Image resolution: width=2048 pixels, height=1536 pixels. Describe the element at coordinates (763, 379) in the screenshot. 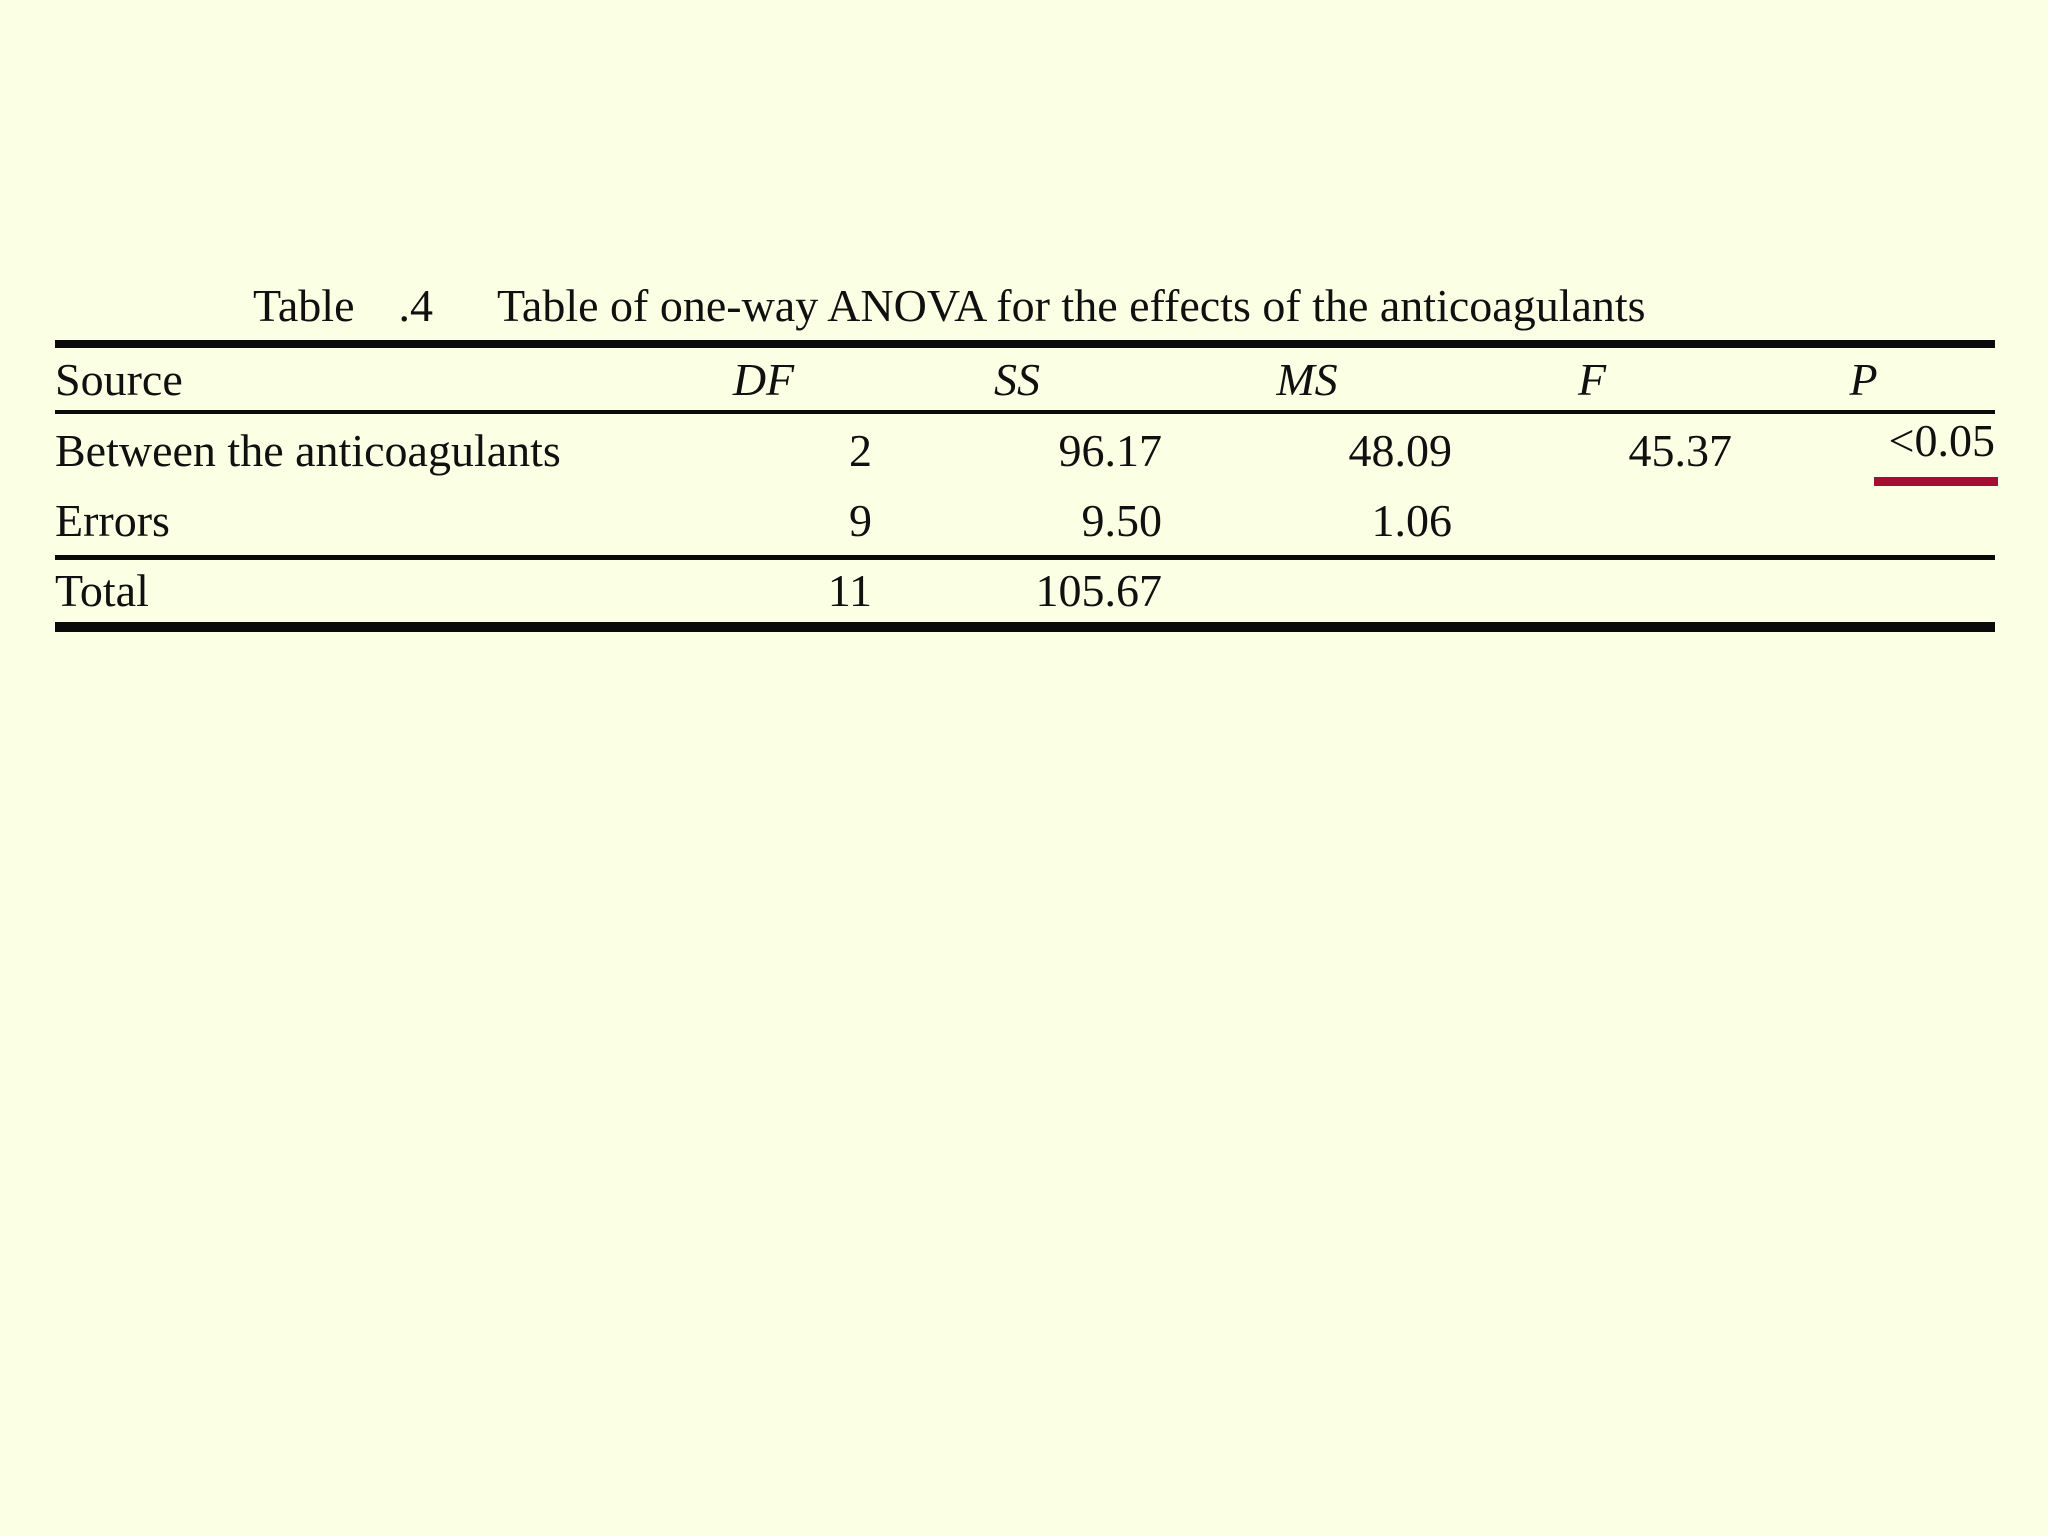

I see `column-header-df: DF` at that location.